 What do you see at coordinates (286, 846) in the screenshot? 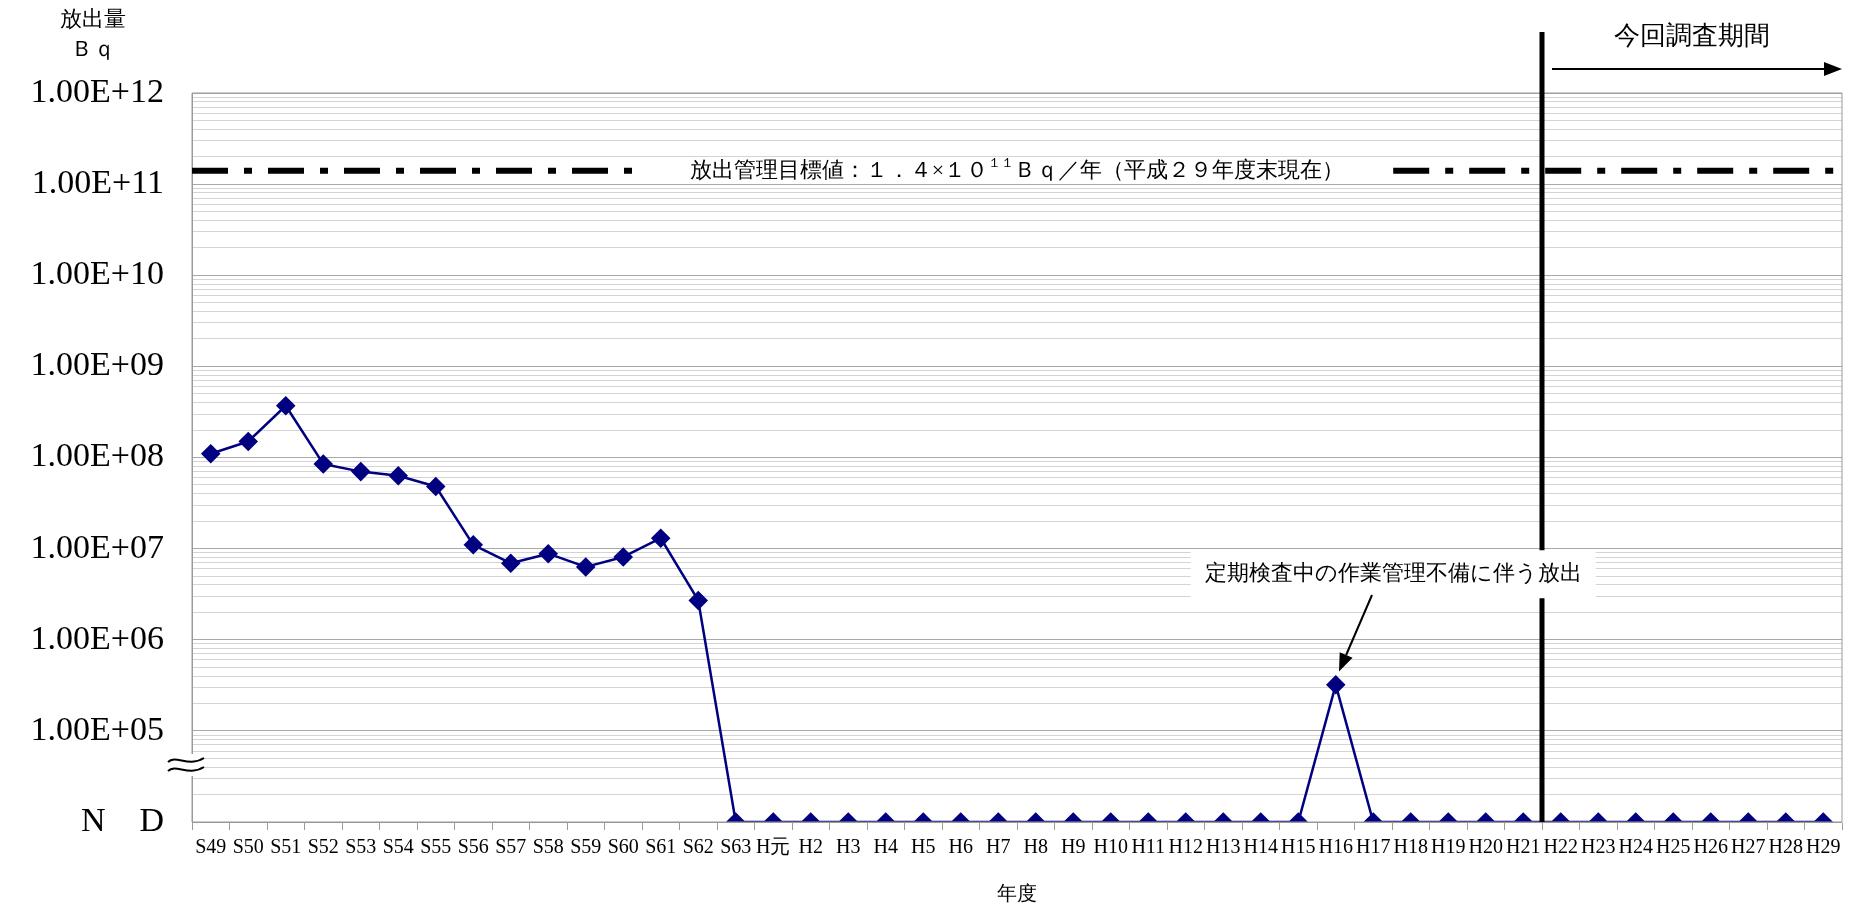
I see `x-tick-label: S51` at bounding box center [286, 846].